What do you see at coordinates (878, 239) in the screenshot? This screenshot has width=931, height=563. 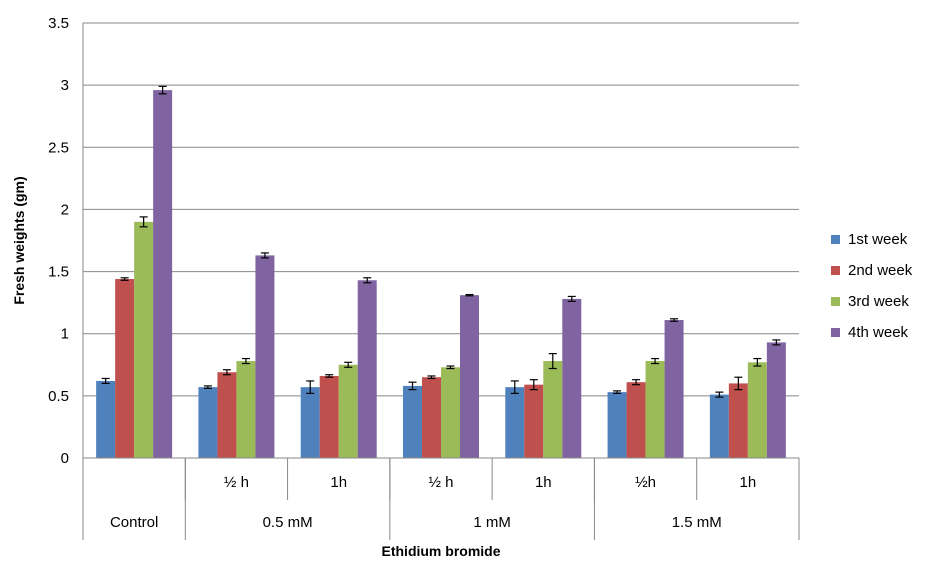 I see `legend-label: 1st week` at bounding box center [878, 239].